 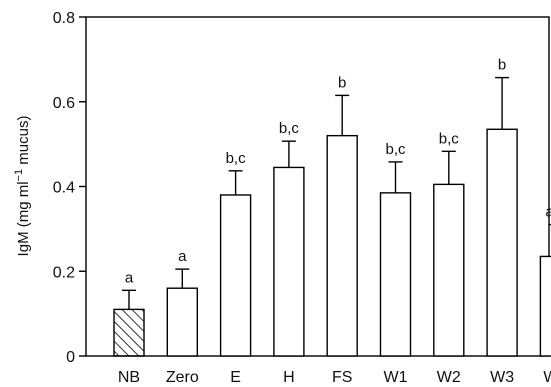 I want to click on bar-nb, so click(x=129, y=332).